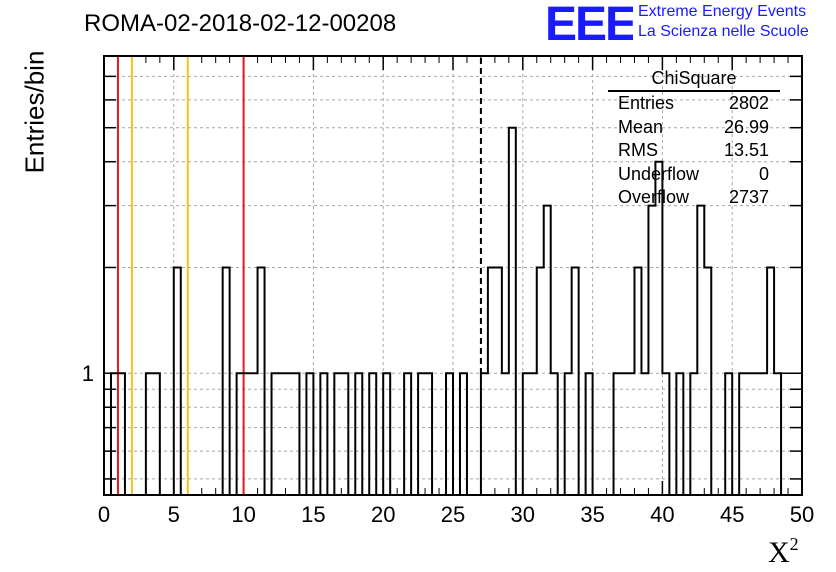  Describe the element at coordinates (763, 173) in the screenshot. I see `stats-value: 0` at that location.